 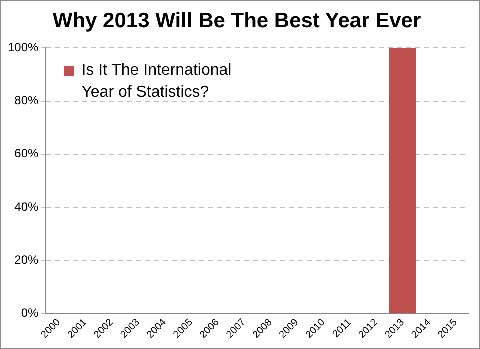 I want to click on y-tick-label: 20%, so click(x=27, y=259).